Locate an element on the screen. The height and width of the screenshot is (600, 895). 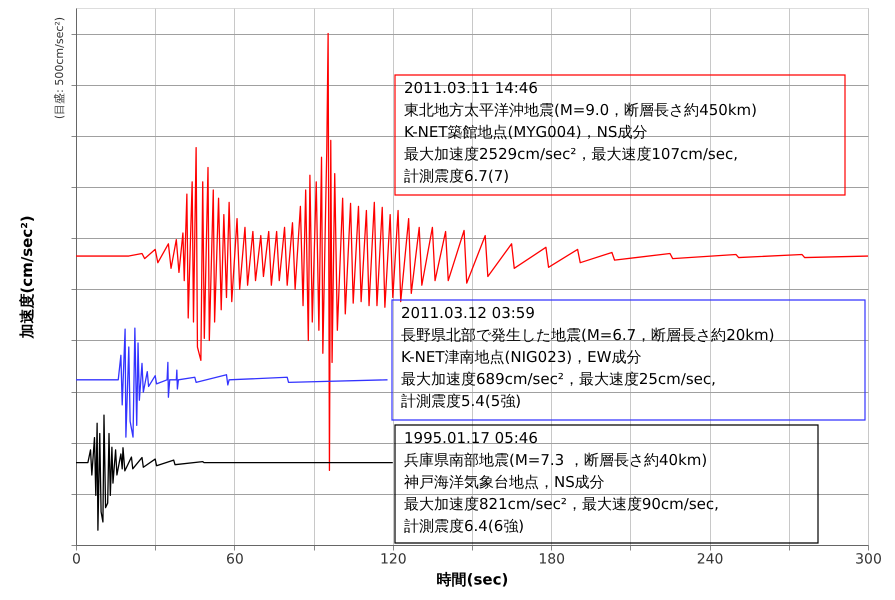
annotation: 2011.03.12 03:59 is located at coordinates (468, 313).